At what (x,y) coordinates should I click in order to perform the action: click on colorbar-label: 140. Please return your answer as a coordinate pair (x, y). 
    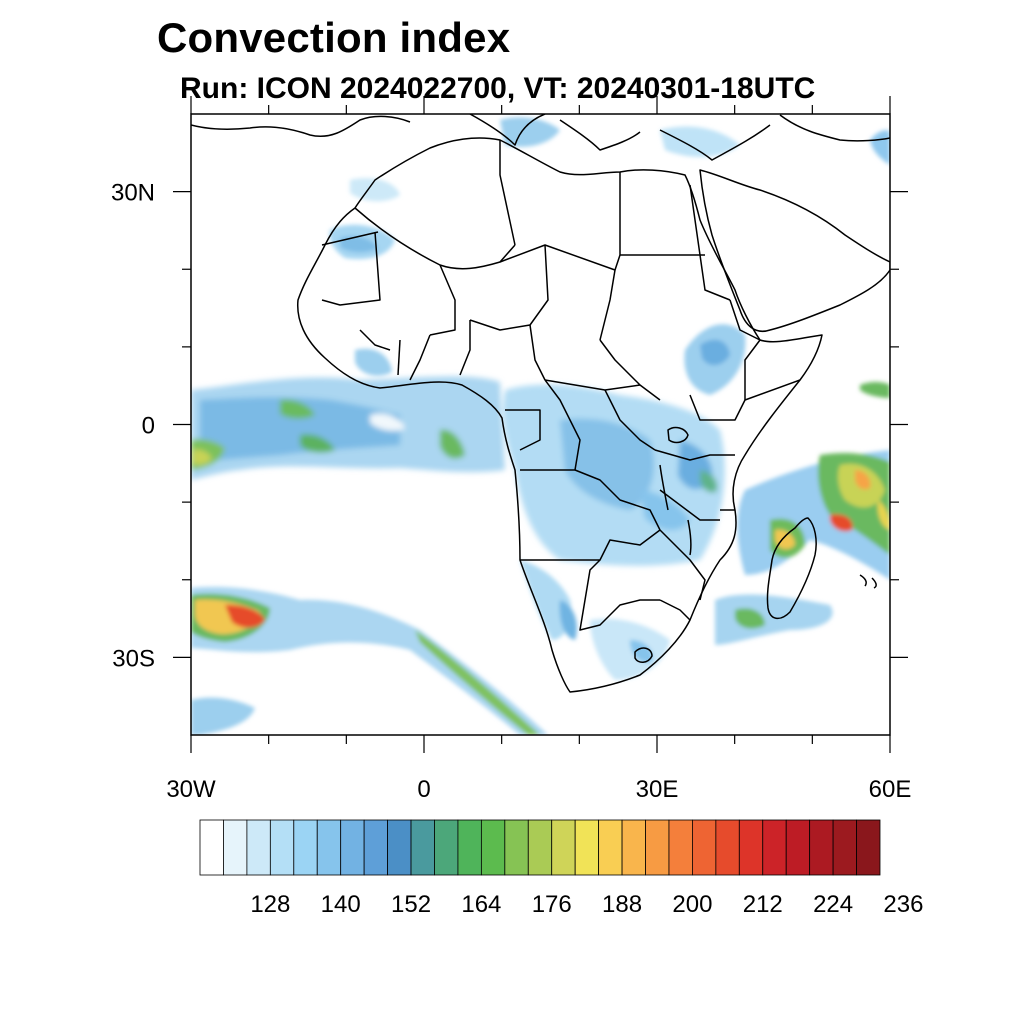
    Looking at the image, I should click on (341, 904).